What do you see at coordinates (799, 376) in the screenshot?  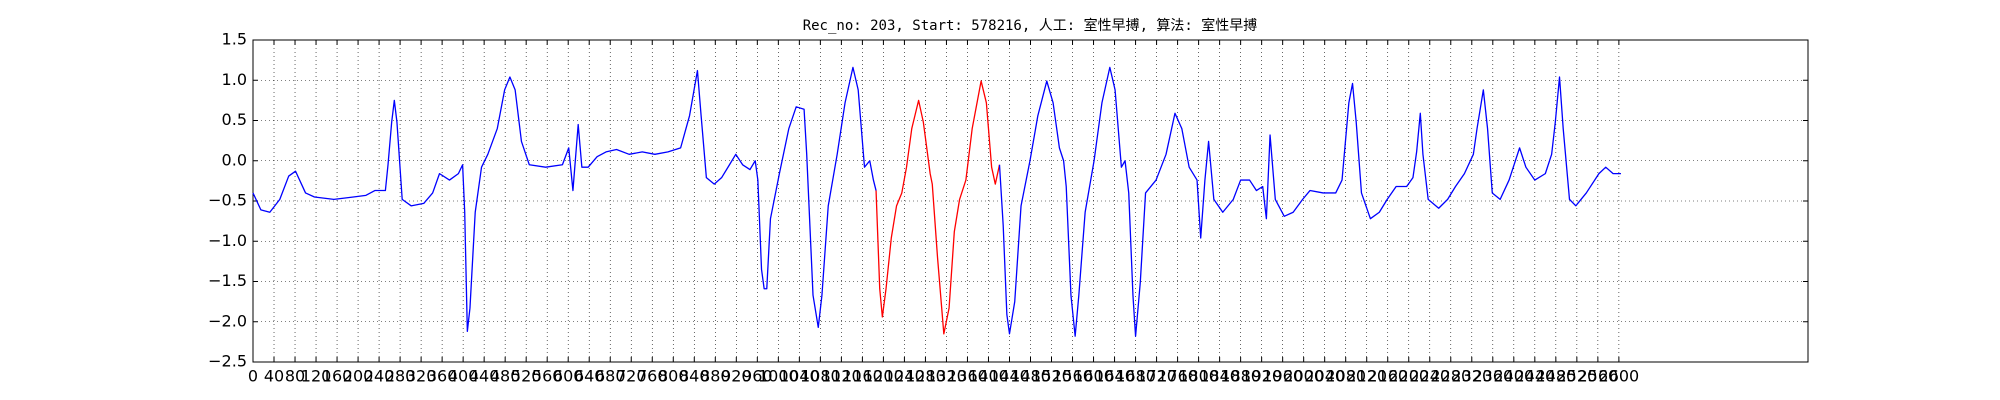 I see `x-tick-label: 1040` at bounding box center [799, 376].